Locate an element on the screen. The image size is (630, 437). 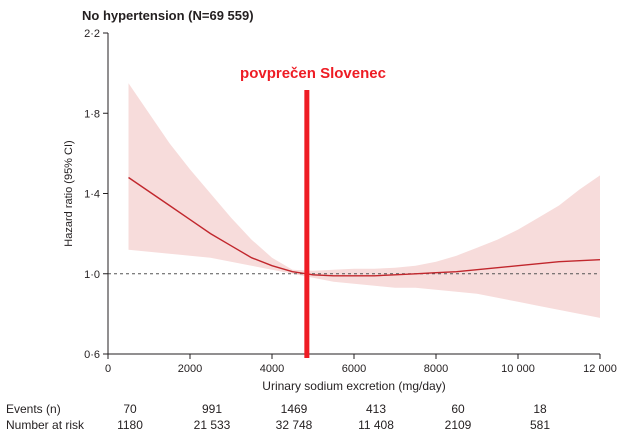
risk-row-label: Number at risk is located at coordinates (45, 425).